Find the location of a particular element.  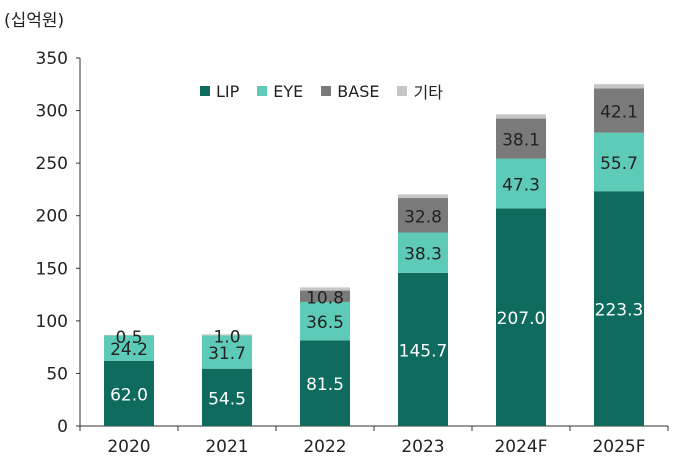

data-label: 32.8 is located at coordinates (423, 217).